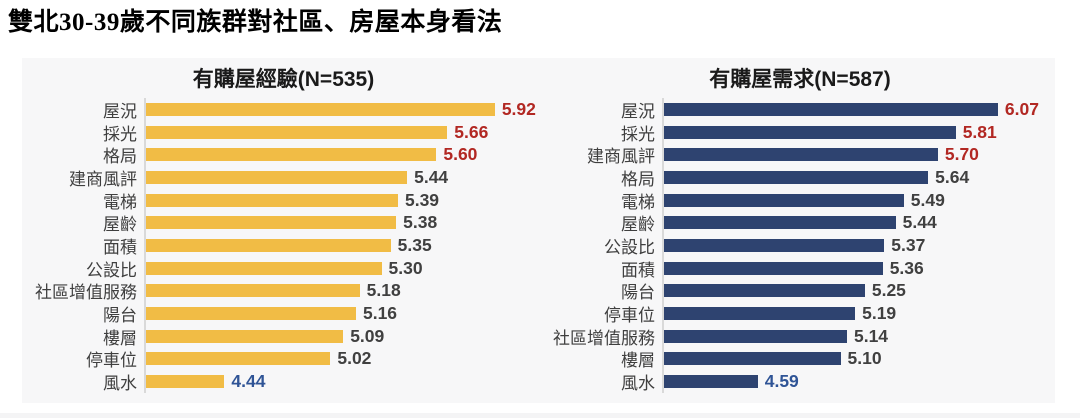 This screenshot has height=418, width=1080. I want to click on value-label: 5.39, so click(422, 199).